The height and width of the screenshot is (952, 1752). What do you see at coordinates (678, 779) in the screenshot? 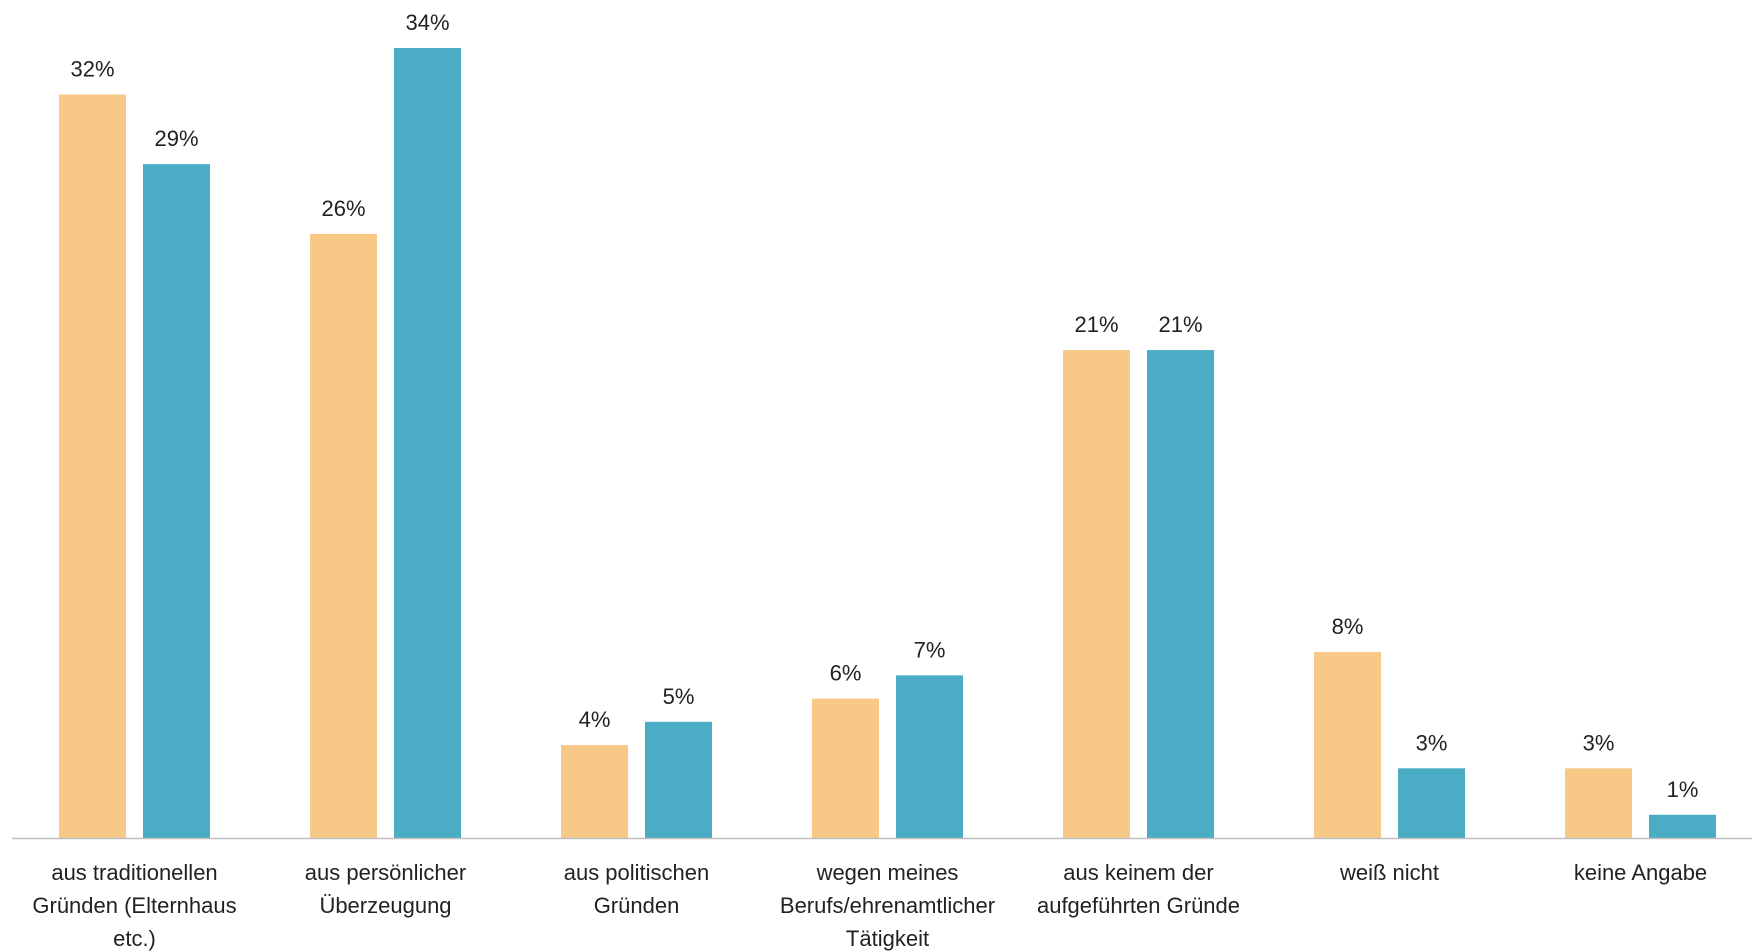
I see `bar-series2-cat3` at bounding box center [678, 779].